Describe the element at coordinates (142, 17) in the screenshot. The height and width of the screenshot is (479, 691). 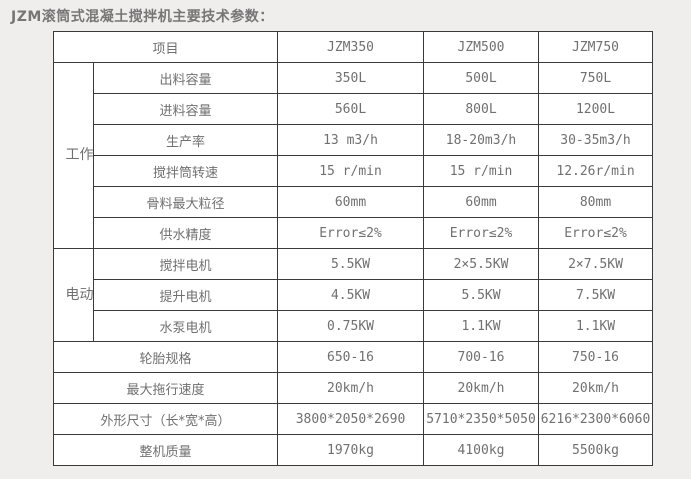
I see `page-title: JZM滚筒式混凝土搅拌机主要技术参数：` at that location.